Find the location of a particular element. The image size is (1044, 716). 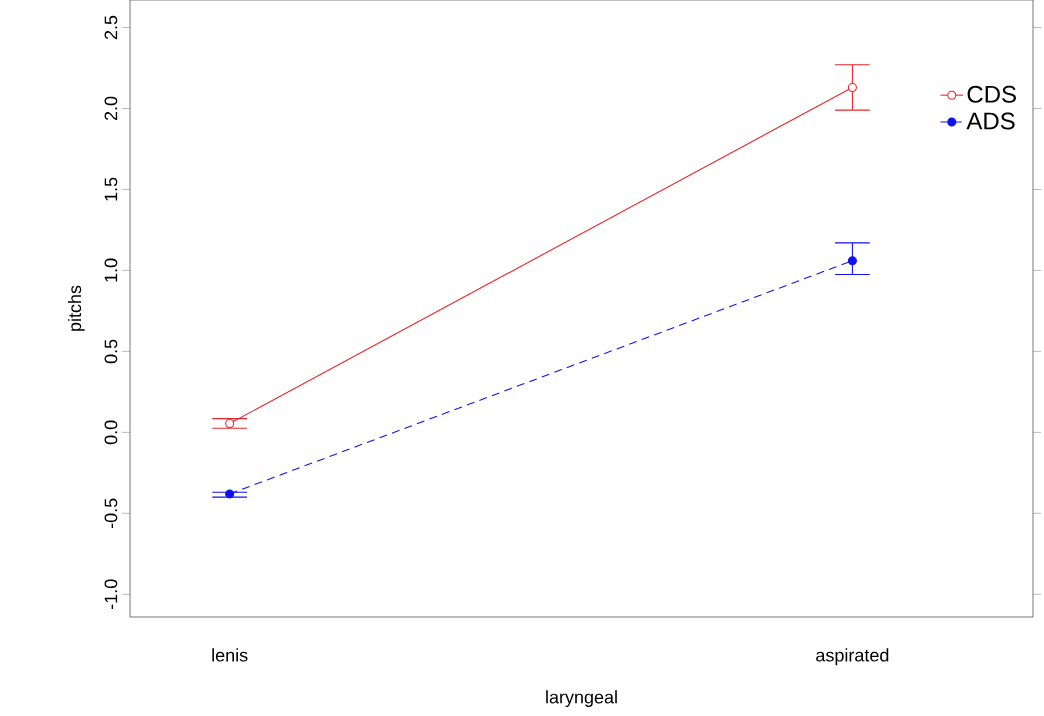

y-tick-label: -0.5 is located at coordinates (111, 513).